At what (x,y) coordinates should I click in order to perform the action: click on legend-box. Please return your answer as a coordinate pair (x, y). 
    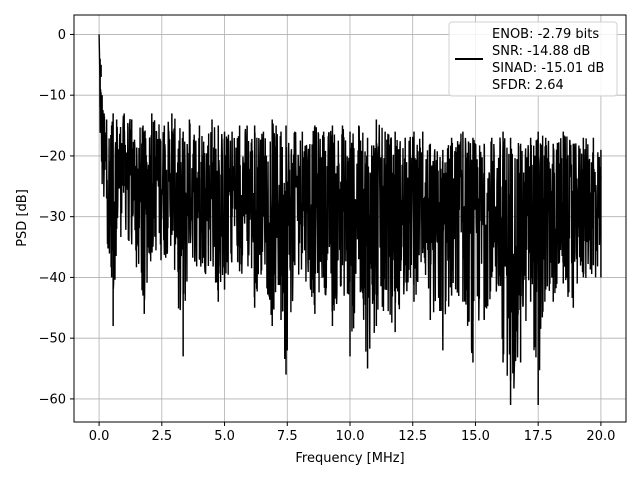
    Looking at the image, I should click on (533, 59).